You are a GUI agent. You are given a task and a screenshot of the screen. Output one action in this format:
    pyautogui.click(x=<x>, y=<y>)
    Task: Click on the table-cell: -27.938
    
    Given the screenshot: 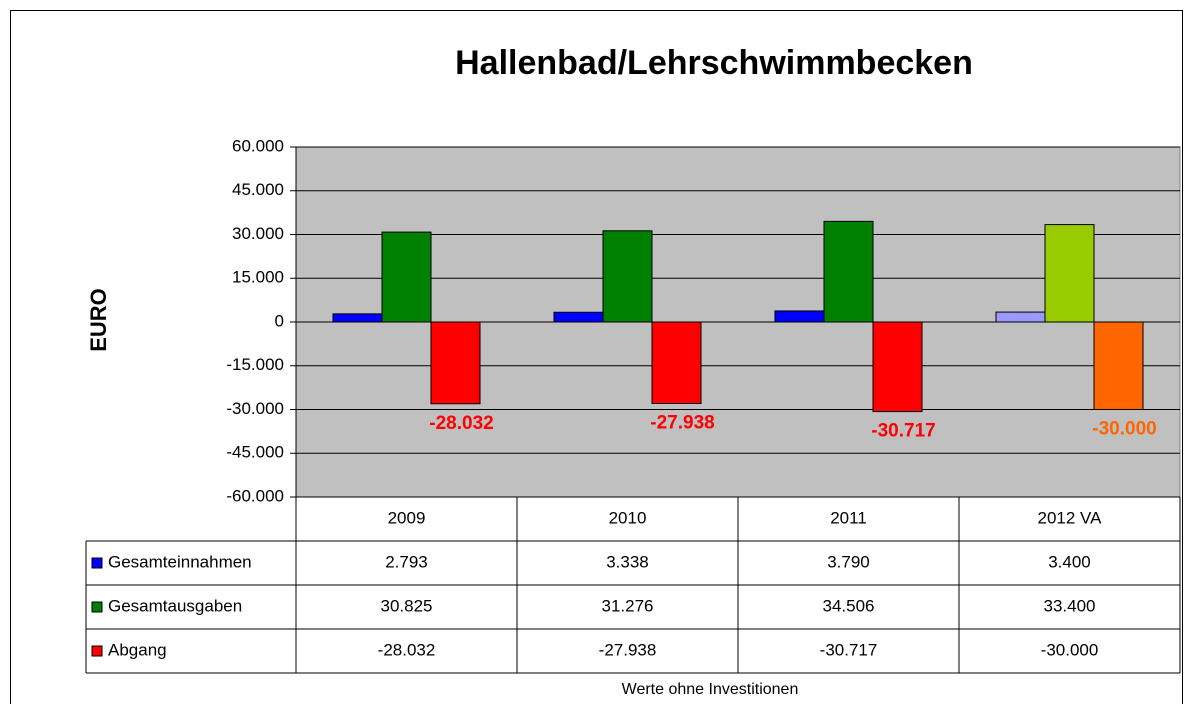 What is the action you would take?
    pyautogui.click(x=628, y=649)
    